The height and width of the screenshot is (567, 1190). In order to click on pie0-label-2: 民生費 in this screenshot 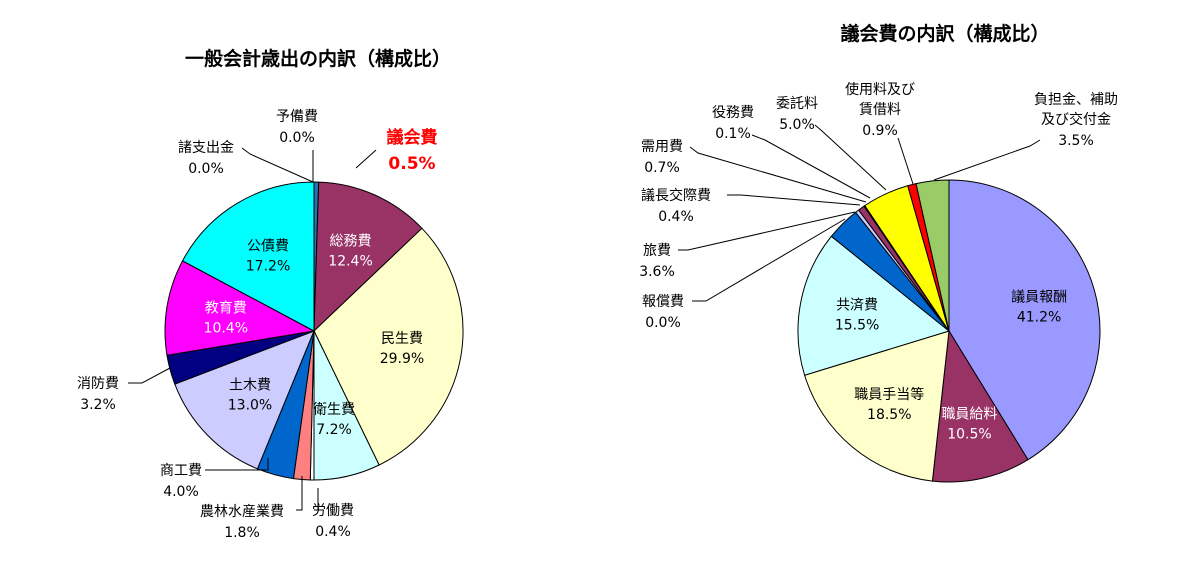, I will do `click(402, 339)`.